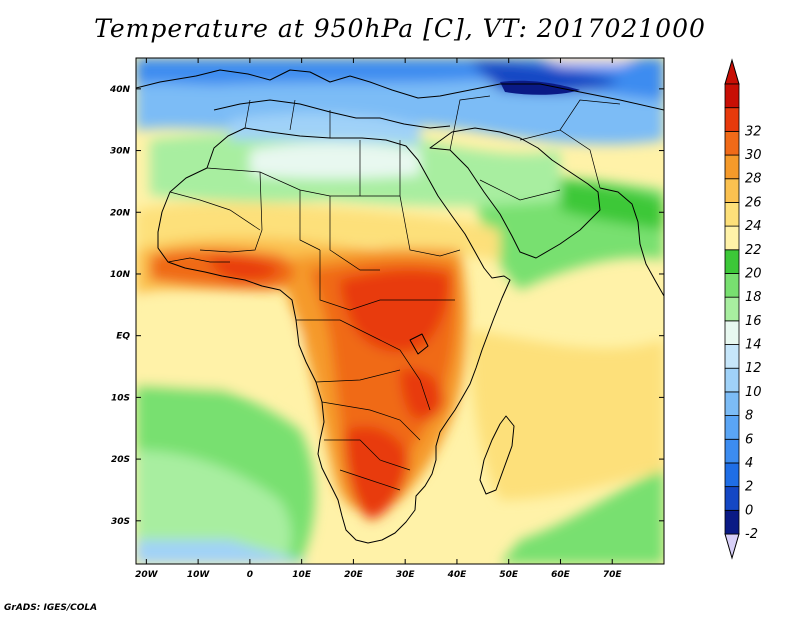 Image resolution: width=800 pixels, height=618 pixels. Describe the element at coordinates (753, 368) in the screenshot. I see `colorbar-label: 12` at that location.